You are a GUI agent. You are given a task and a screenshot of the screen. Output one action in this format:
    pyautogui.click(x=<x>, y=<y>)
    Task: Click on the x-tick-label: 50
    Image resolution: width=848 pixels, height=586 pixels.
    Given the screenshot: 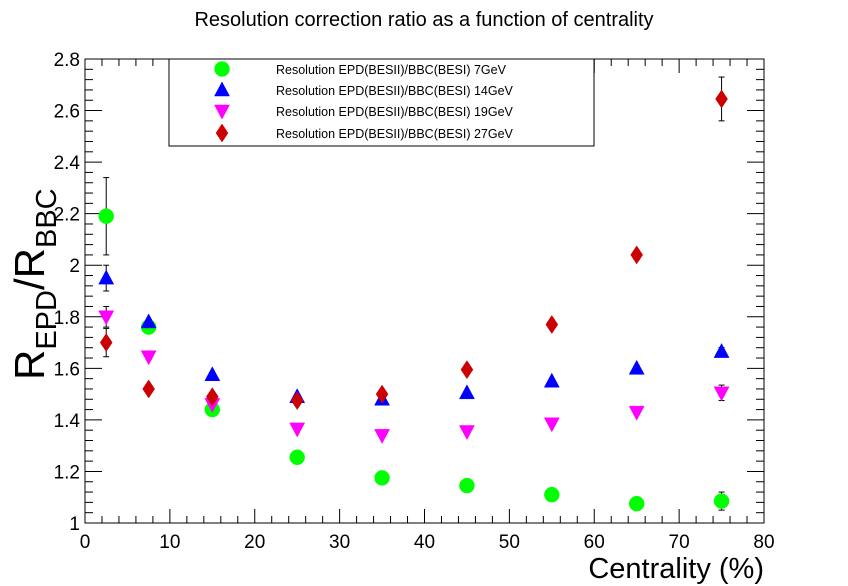 What is the action you would take?
    pyautogui.click(x=509, y=542)
    